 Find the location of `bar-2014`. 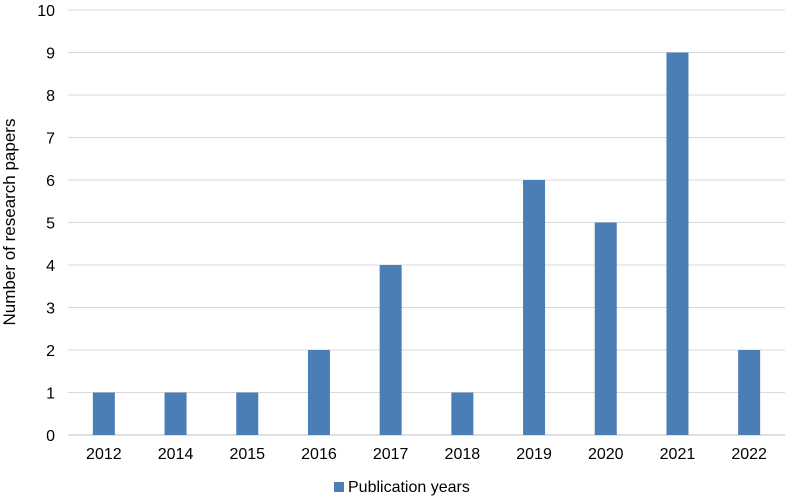

bar-2014 is located at coordinates (175, 413).